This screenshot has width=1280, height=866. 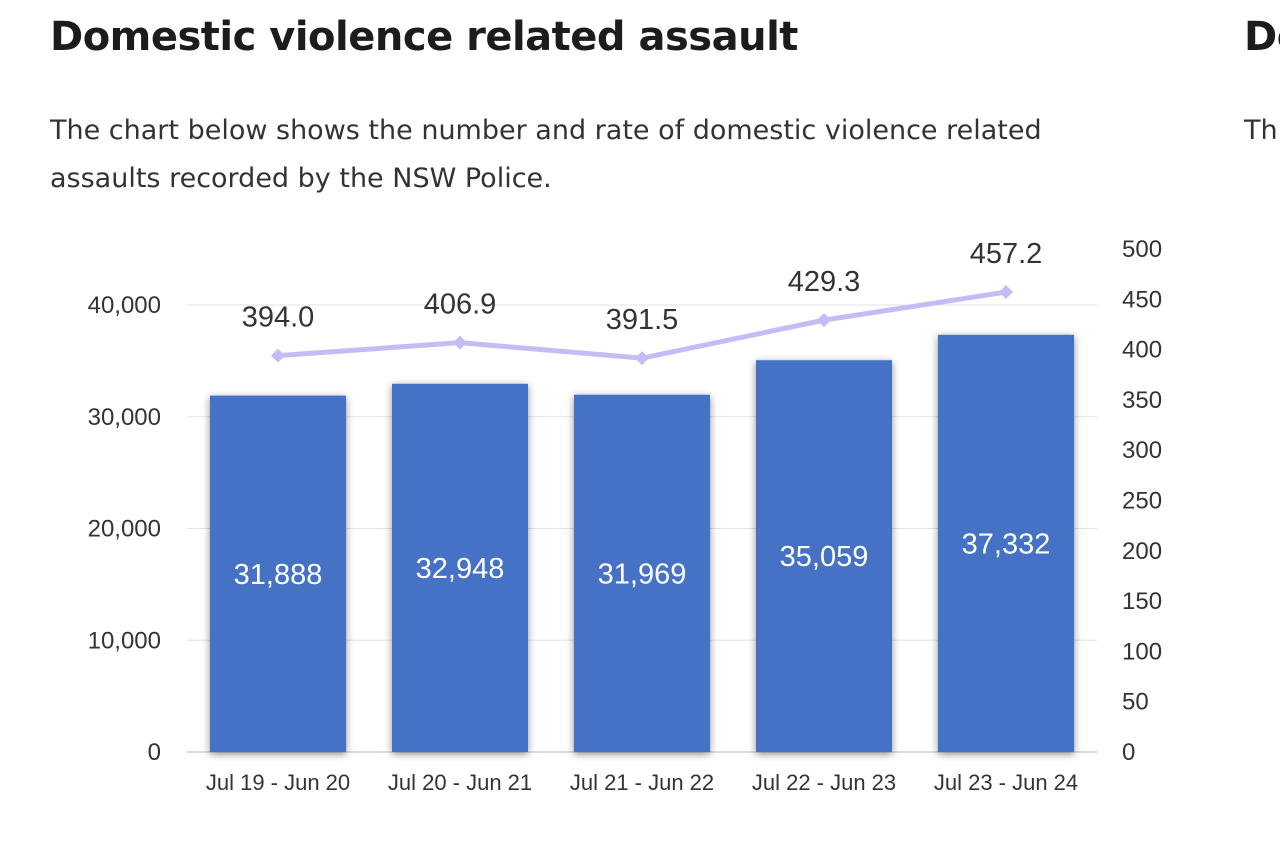 I want to click on right-axis-tick-label: 400, so click(x=1142, y=350).